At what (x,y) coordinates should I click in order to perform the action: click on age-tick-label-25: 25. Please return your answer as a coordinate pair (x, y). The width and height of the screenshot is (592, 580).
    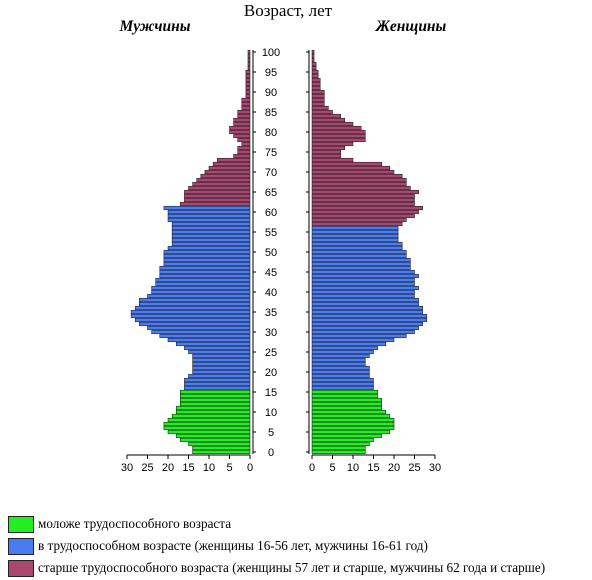
    Looking at the image, I should click on (271, 353).